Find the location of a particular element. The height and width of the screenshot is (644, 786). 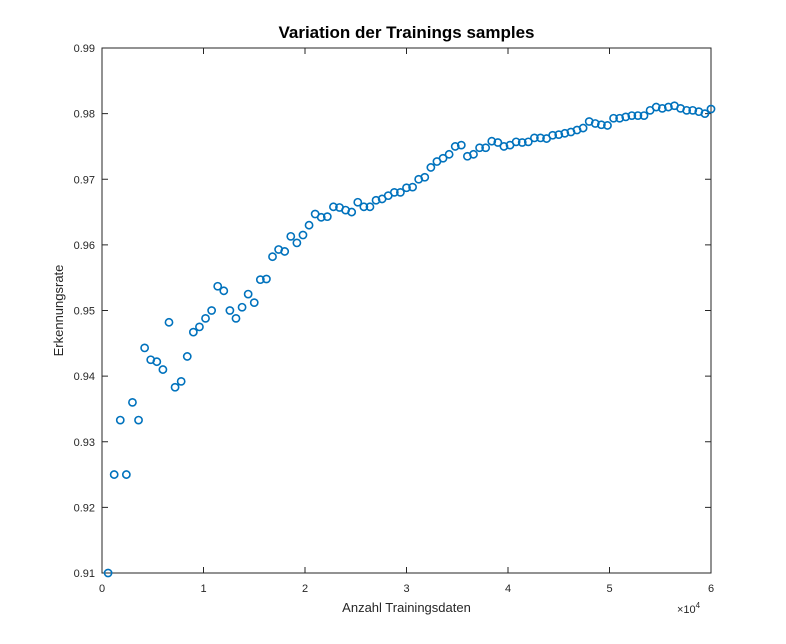

y-axis-label: Erkennungsrate is located at coordinates (58, 311).